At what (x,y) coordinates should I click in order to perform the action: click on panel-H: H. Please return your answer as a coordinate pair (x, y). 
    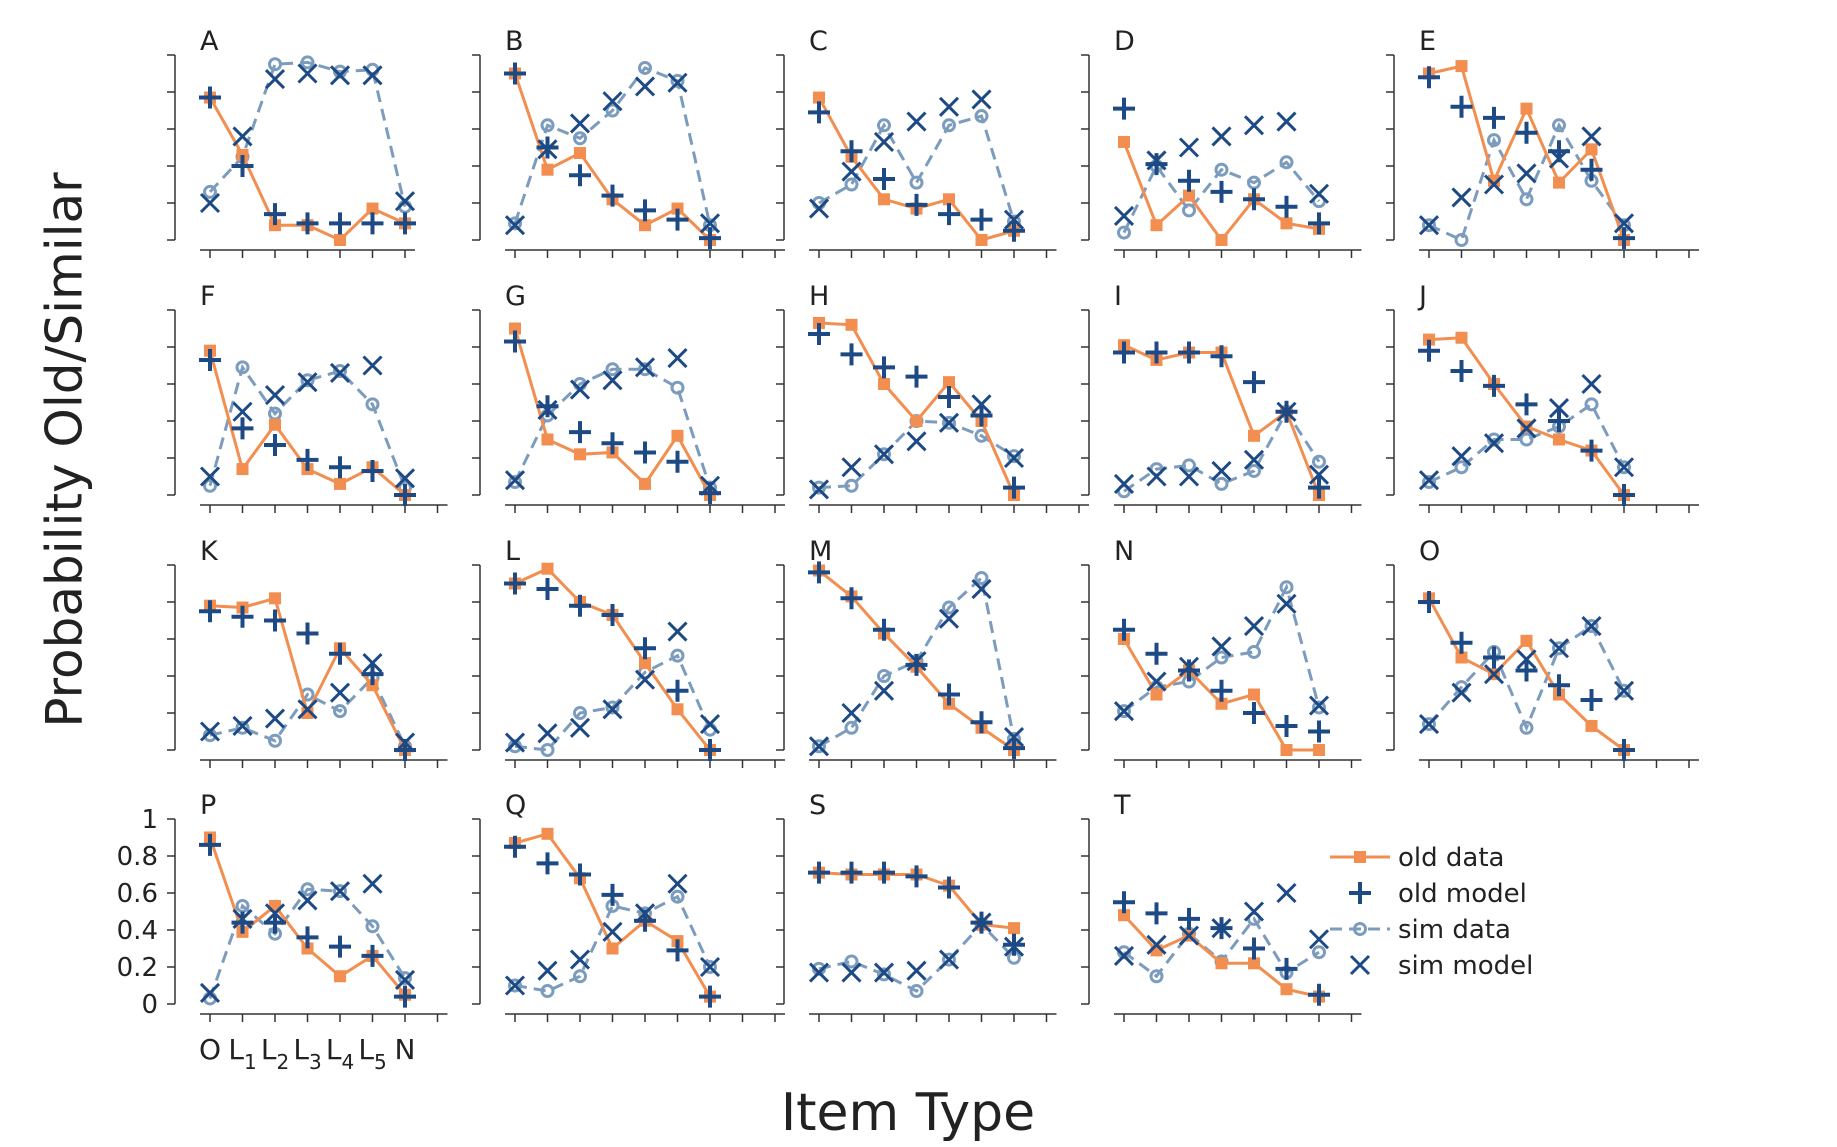
    Looking at the image, I should click on (932, 397).